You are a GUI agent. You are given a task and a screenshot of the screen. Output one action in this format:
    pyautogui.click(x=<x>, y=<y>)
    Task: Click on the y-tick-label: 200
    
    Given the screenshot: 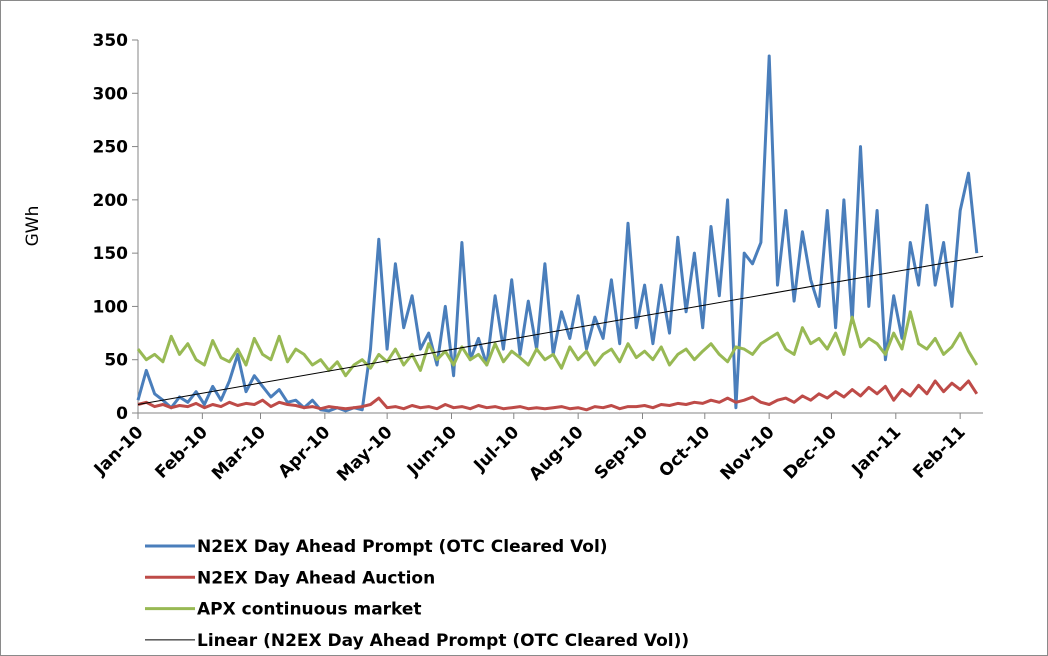 What is the action you would take?
    pyautogui.click(x=111, y=201)
    